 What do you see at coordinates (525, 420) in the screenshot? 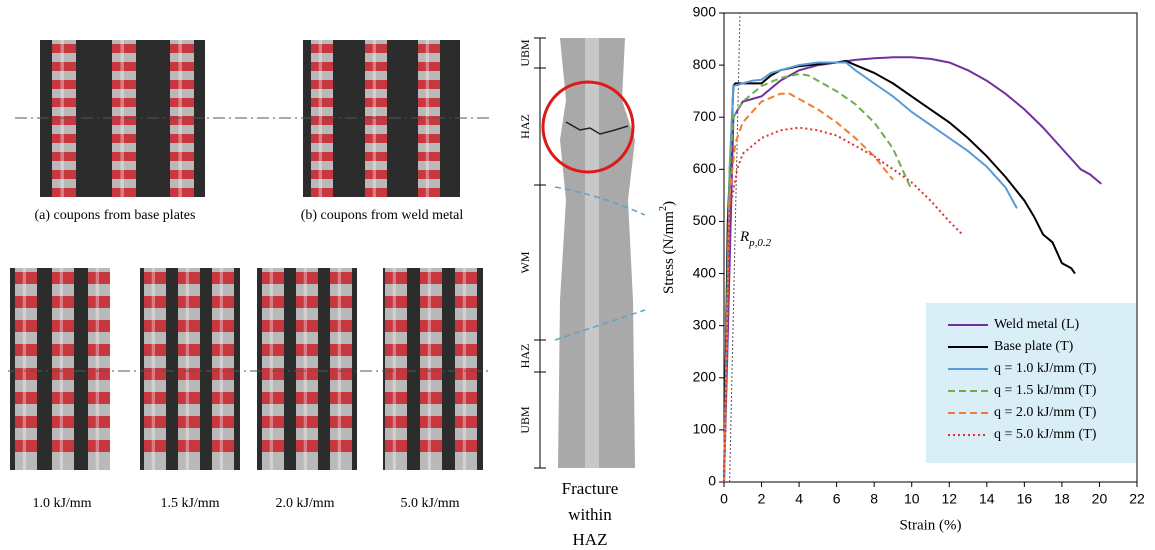
I see `zone-label: UBM` at bounding box center [525, 420].